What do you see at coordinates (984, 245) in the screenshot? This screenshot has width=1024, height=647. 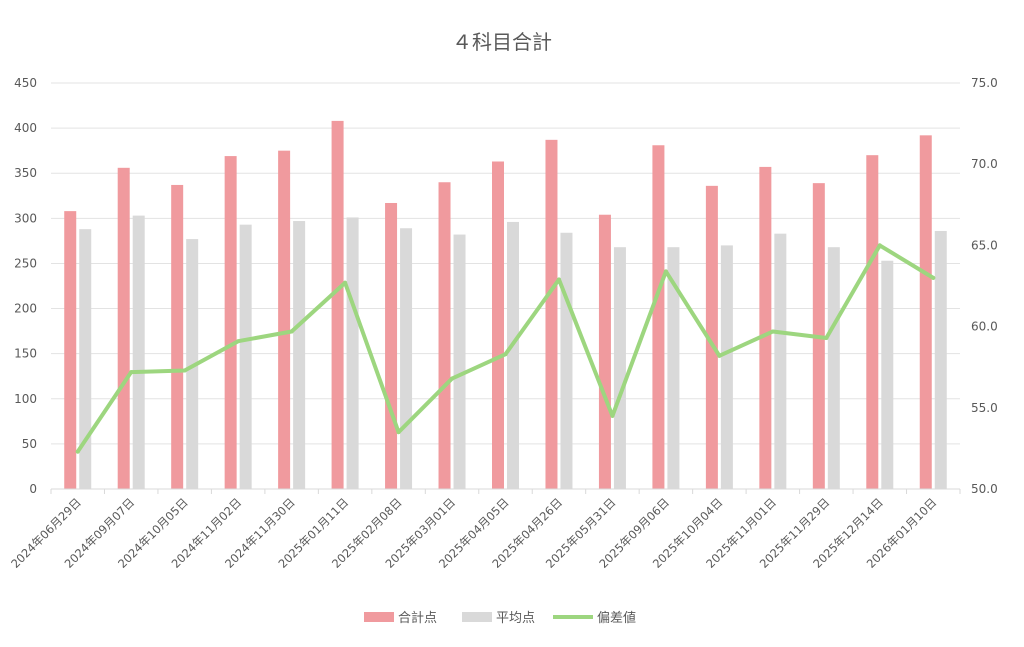 I see `y-right-tick-label: 65.0` at bounding box center [984, 245].